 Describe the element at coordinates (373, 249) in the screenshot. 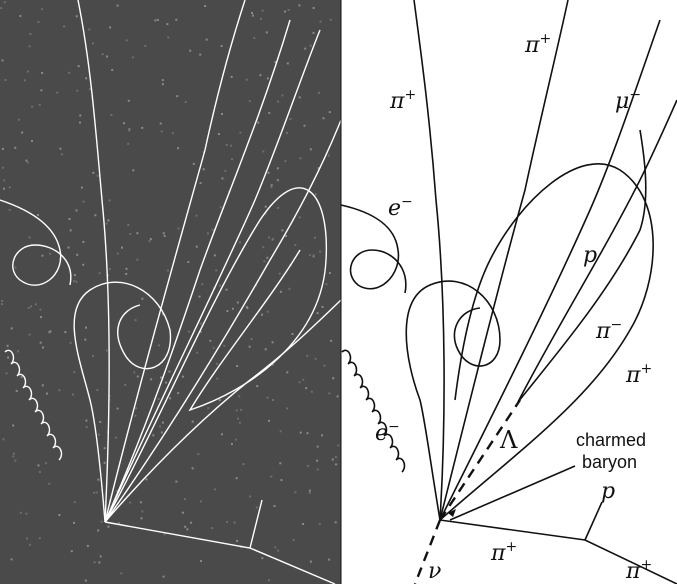

I see `track-spiral-e2` at that location.